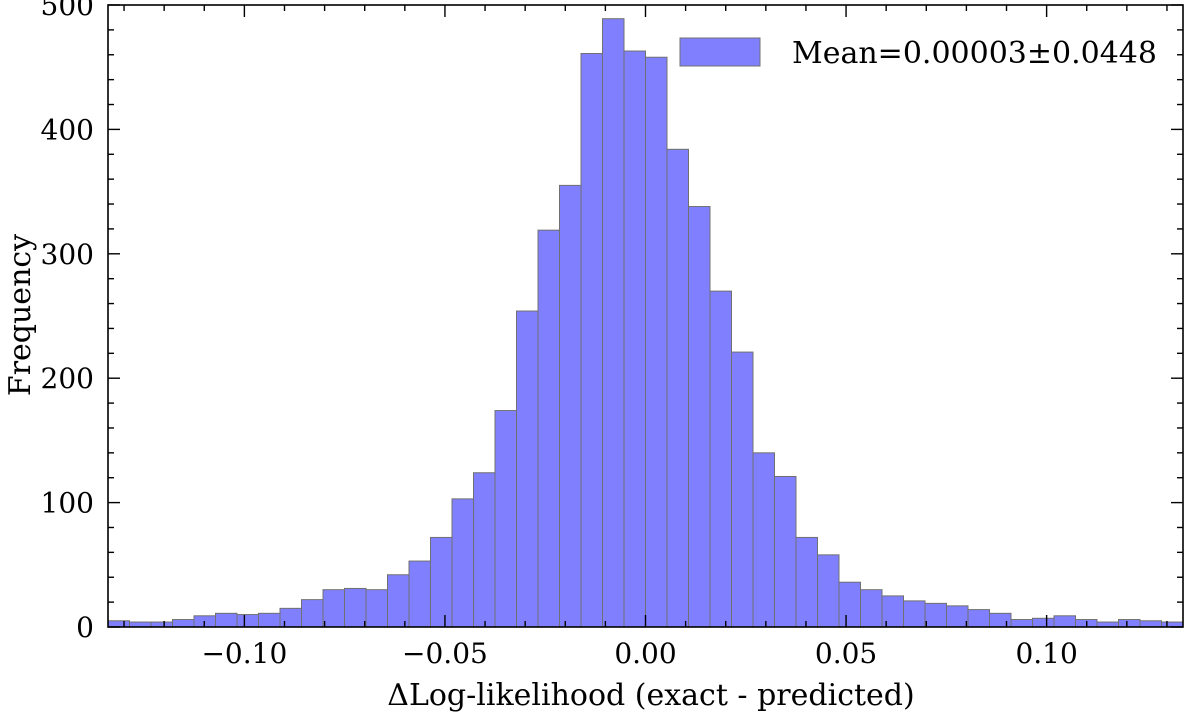  I want to click on y-tick-label: 100, so click(67, 503).